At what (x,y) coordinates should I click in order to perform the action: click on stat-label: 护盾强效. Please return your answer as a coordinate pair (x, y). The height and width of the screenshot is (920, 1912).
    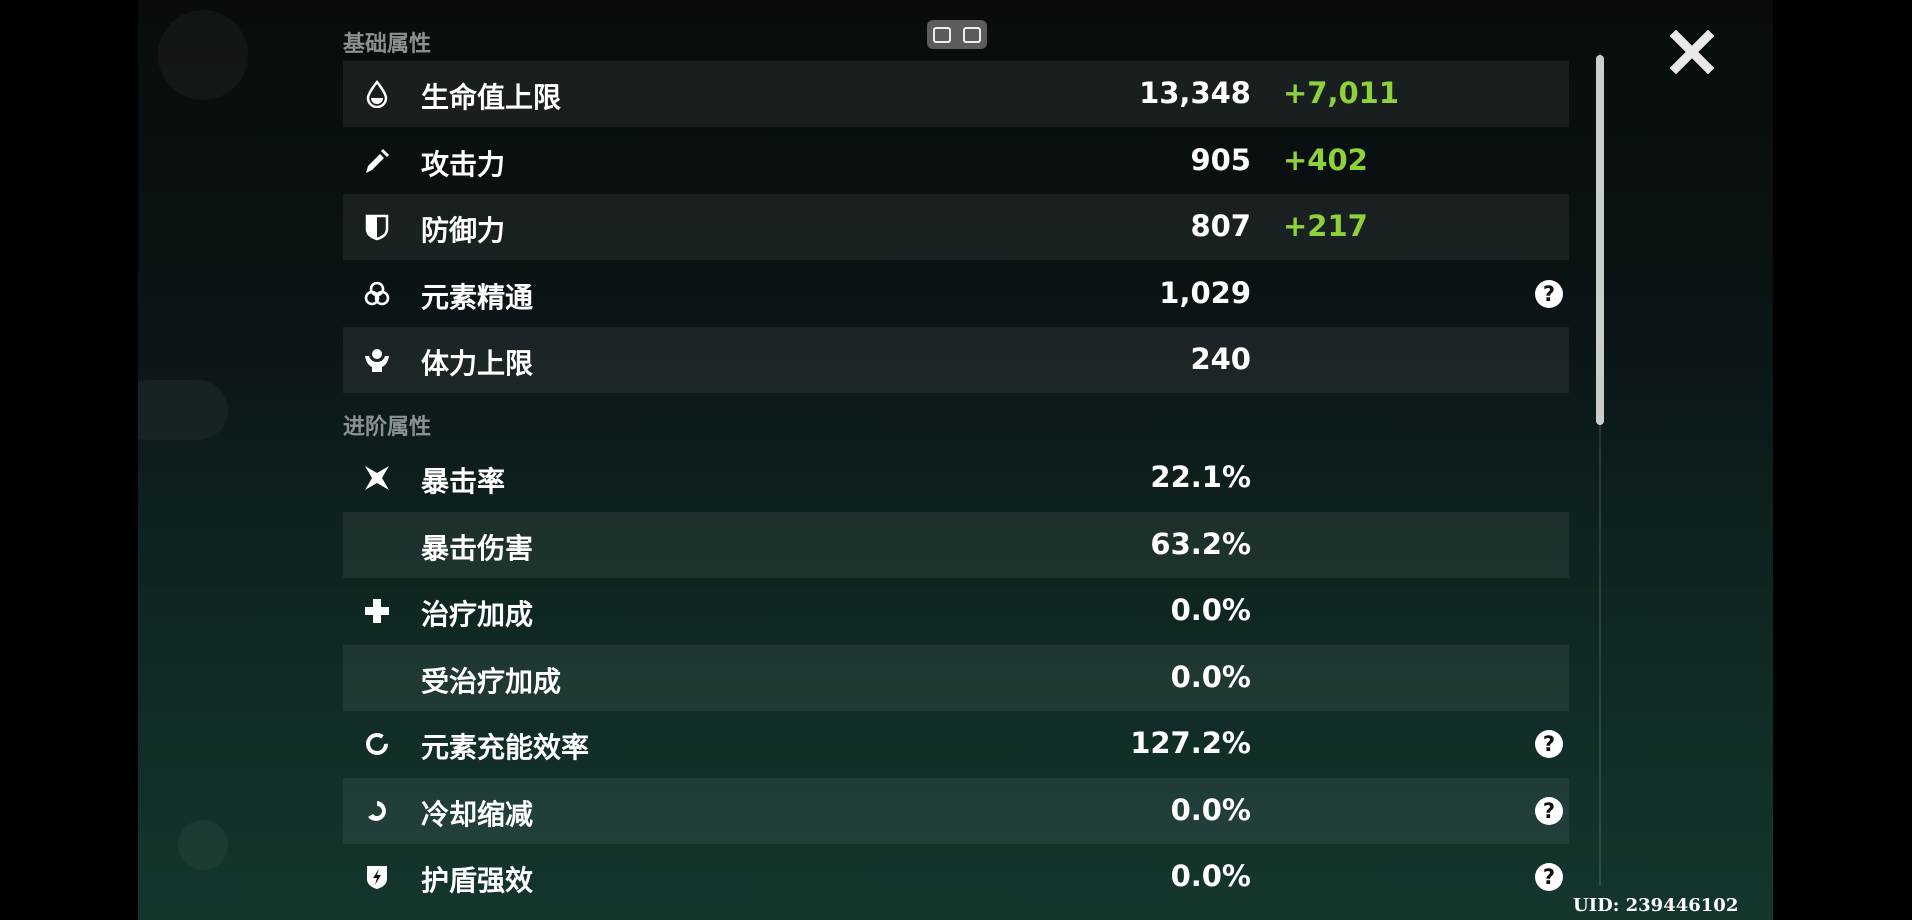
    Looking at the image, I should click on (477, 880).